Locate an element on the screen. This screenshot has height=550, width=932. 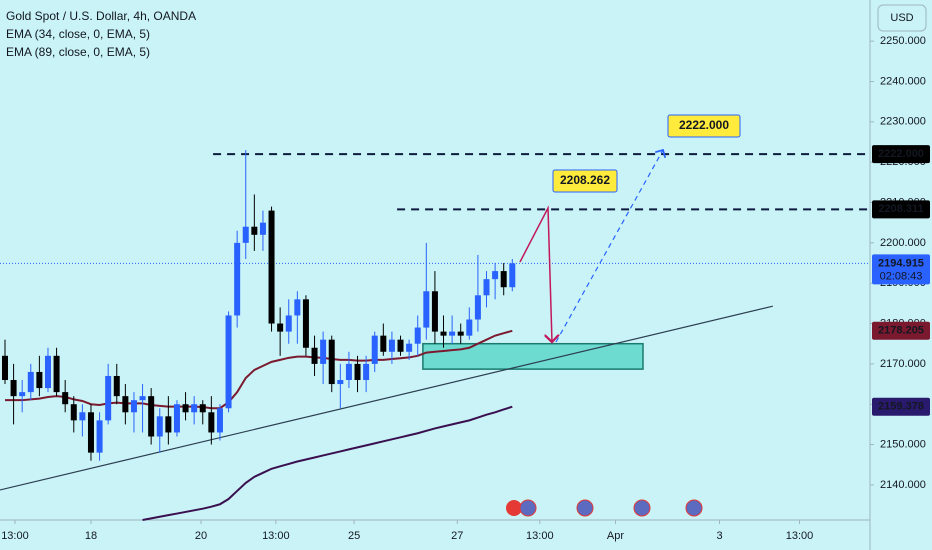
projection-arrow-down is located at coordinates (535, 273).